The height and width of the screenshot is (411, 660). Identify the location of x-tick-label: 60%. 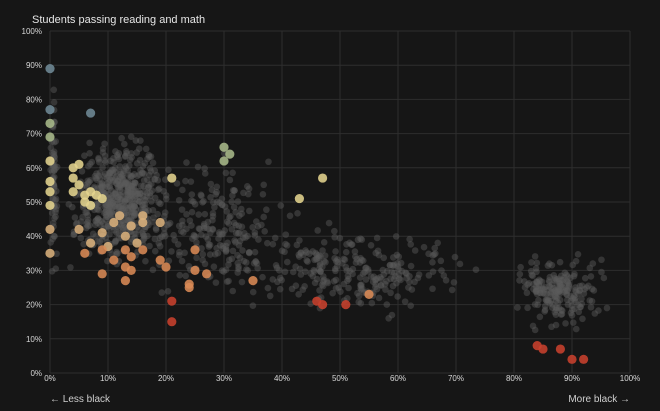
(398, 378).